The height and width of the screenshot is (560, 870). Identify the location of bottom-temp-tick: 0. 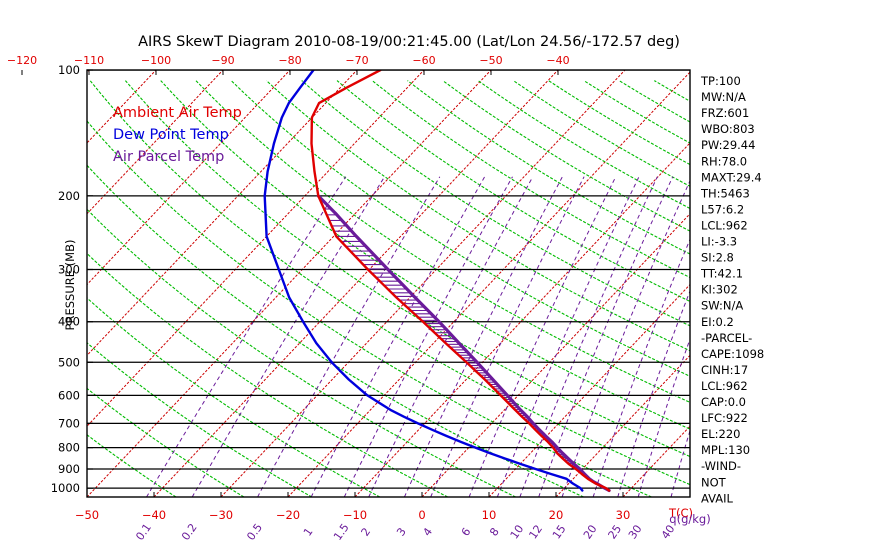
(421, 515).